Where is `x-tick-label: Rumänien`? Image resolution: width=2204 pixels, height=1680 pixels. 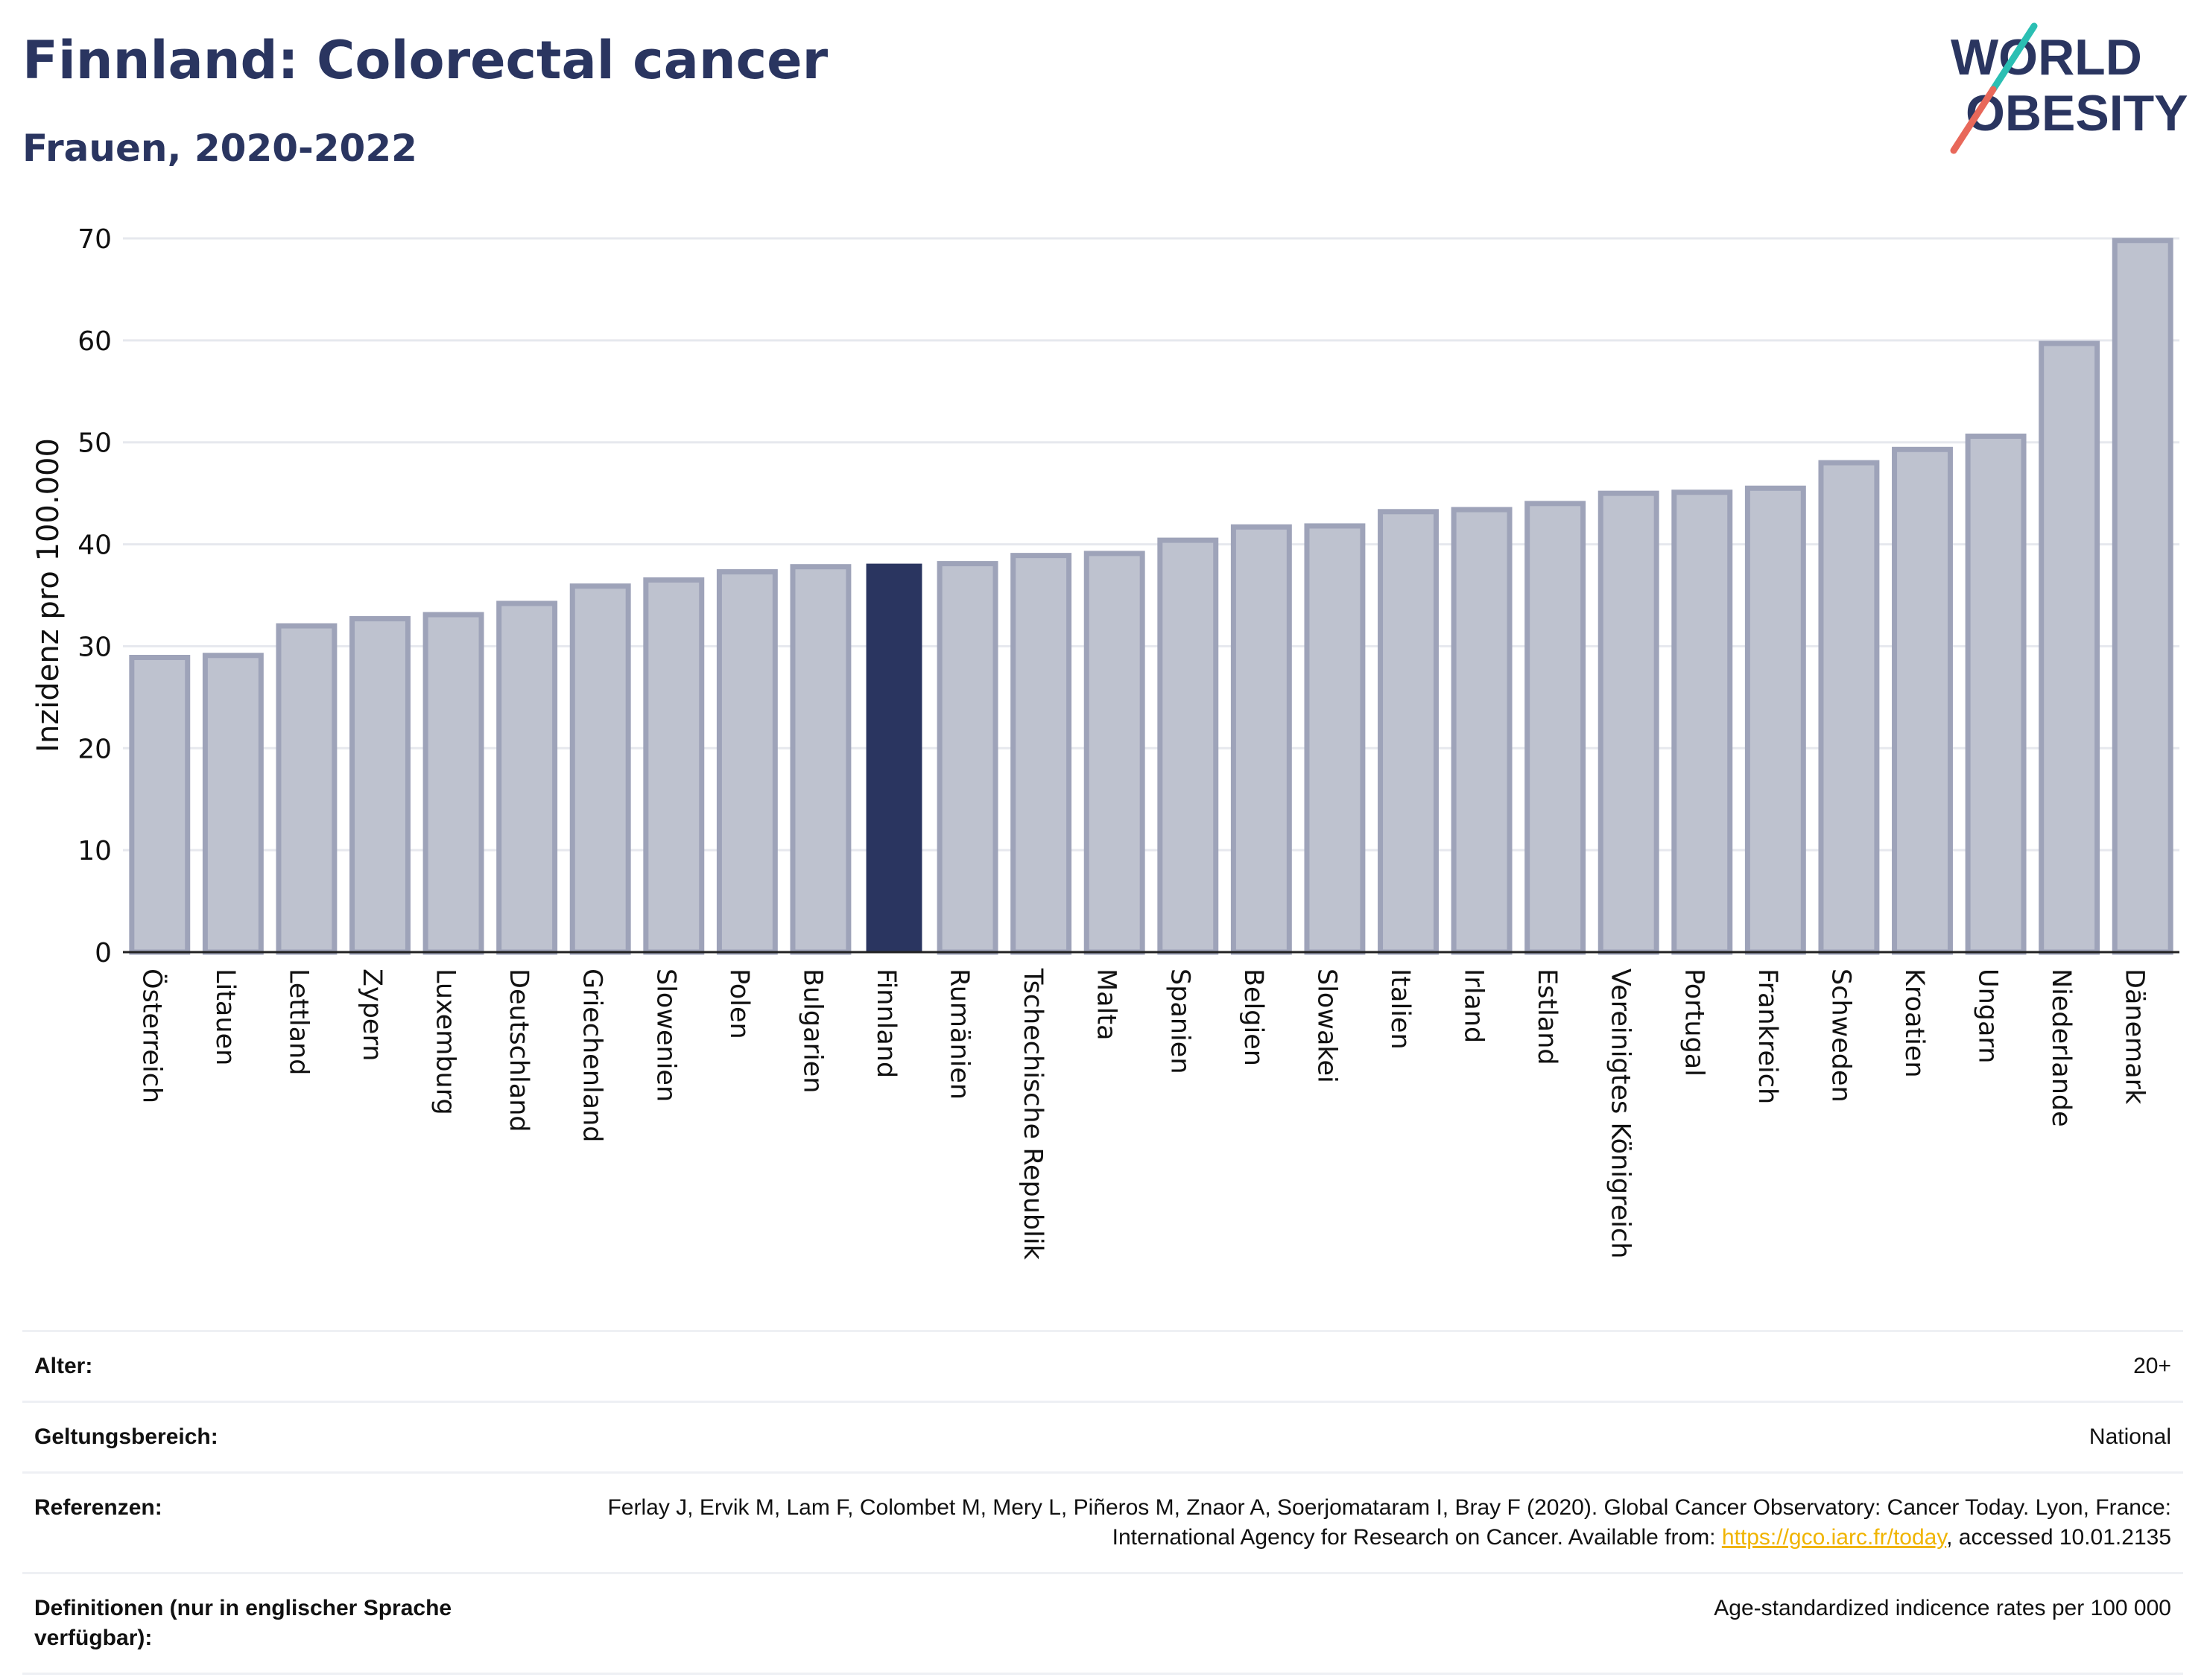 x-tick-label: Rumänien is located at coordinates (960, 1034).